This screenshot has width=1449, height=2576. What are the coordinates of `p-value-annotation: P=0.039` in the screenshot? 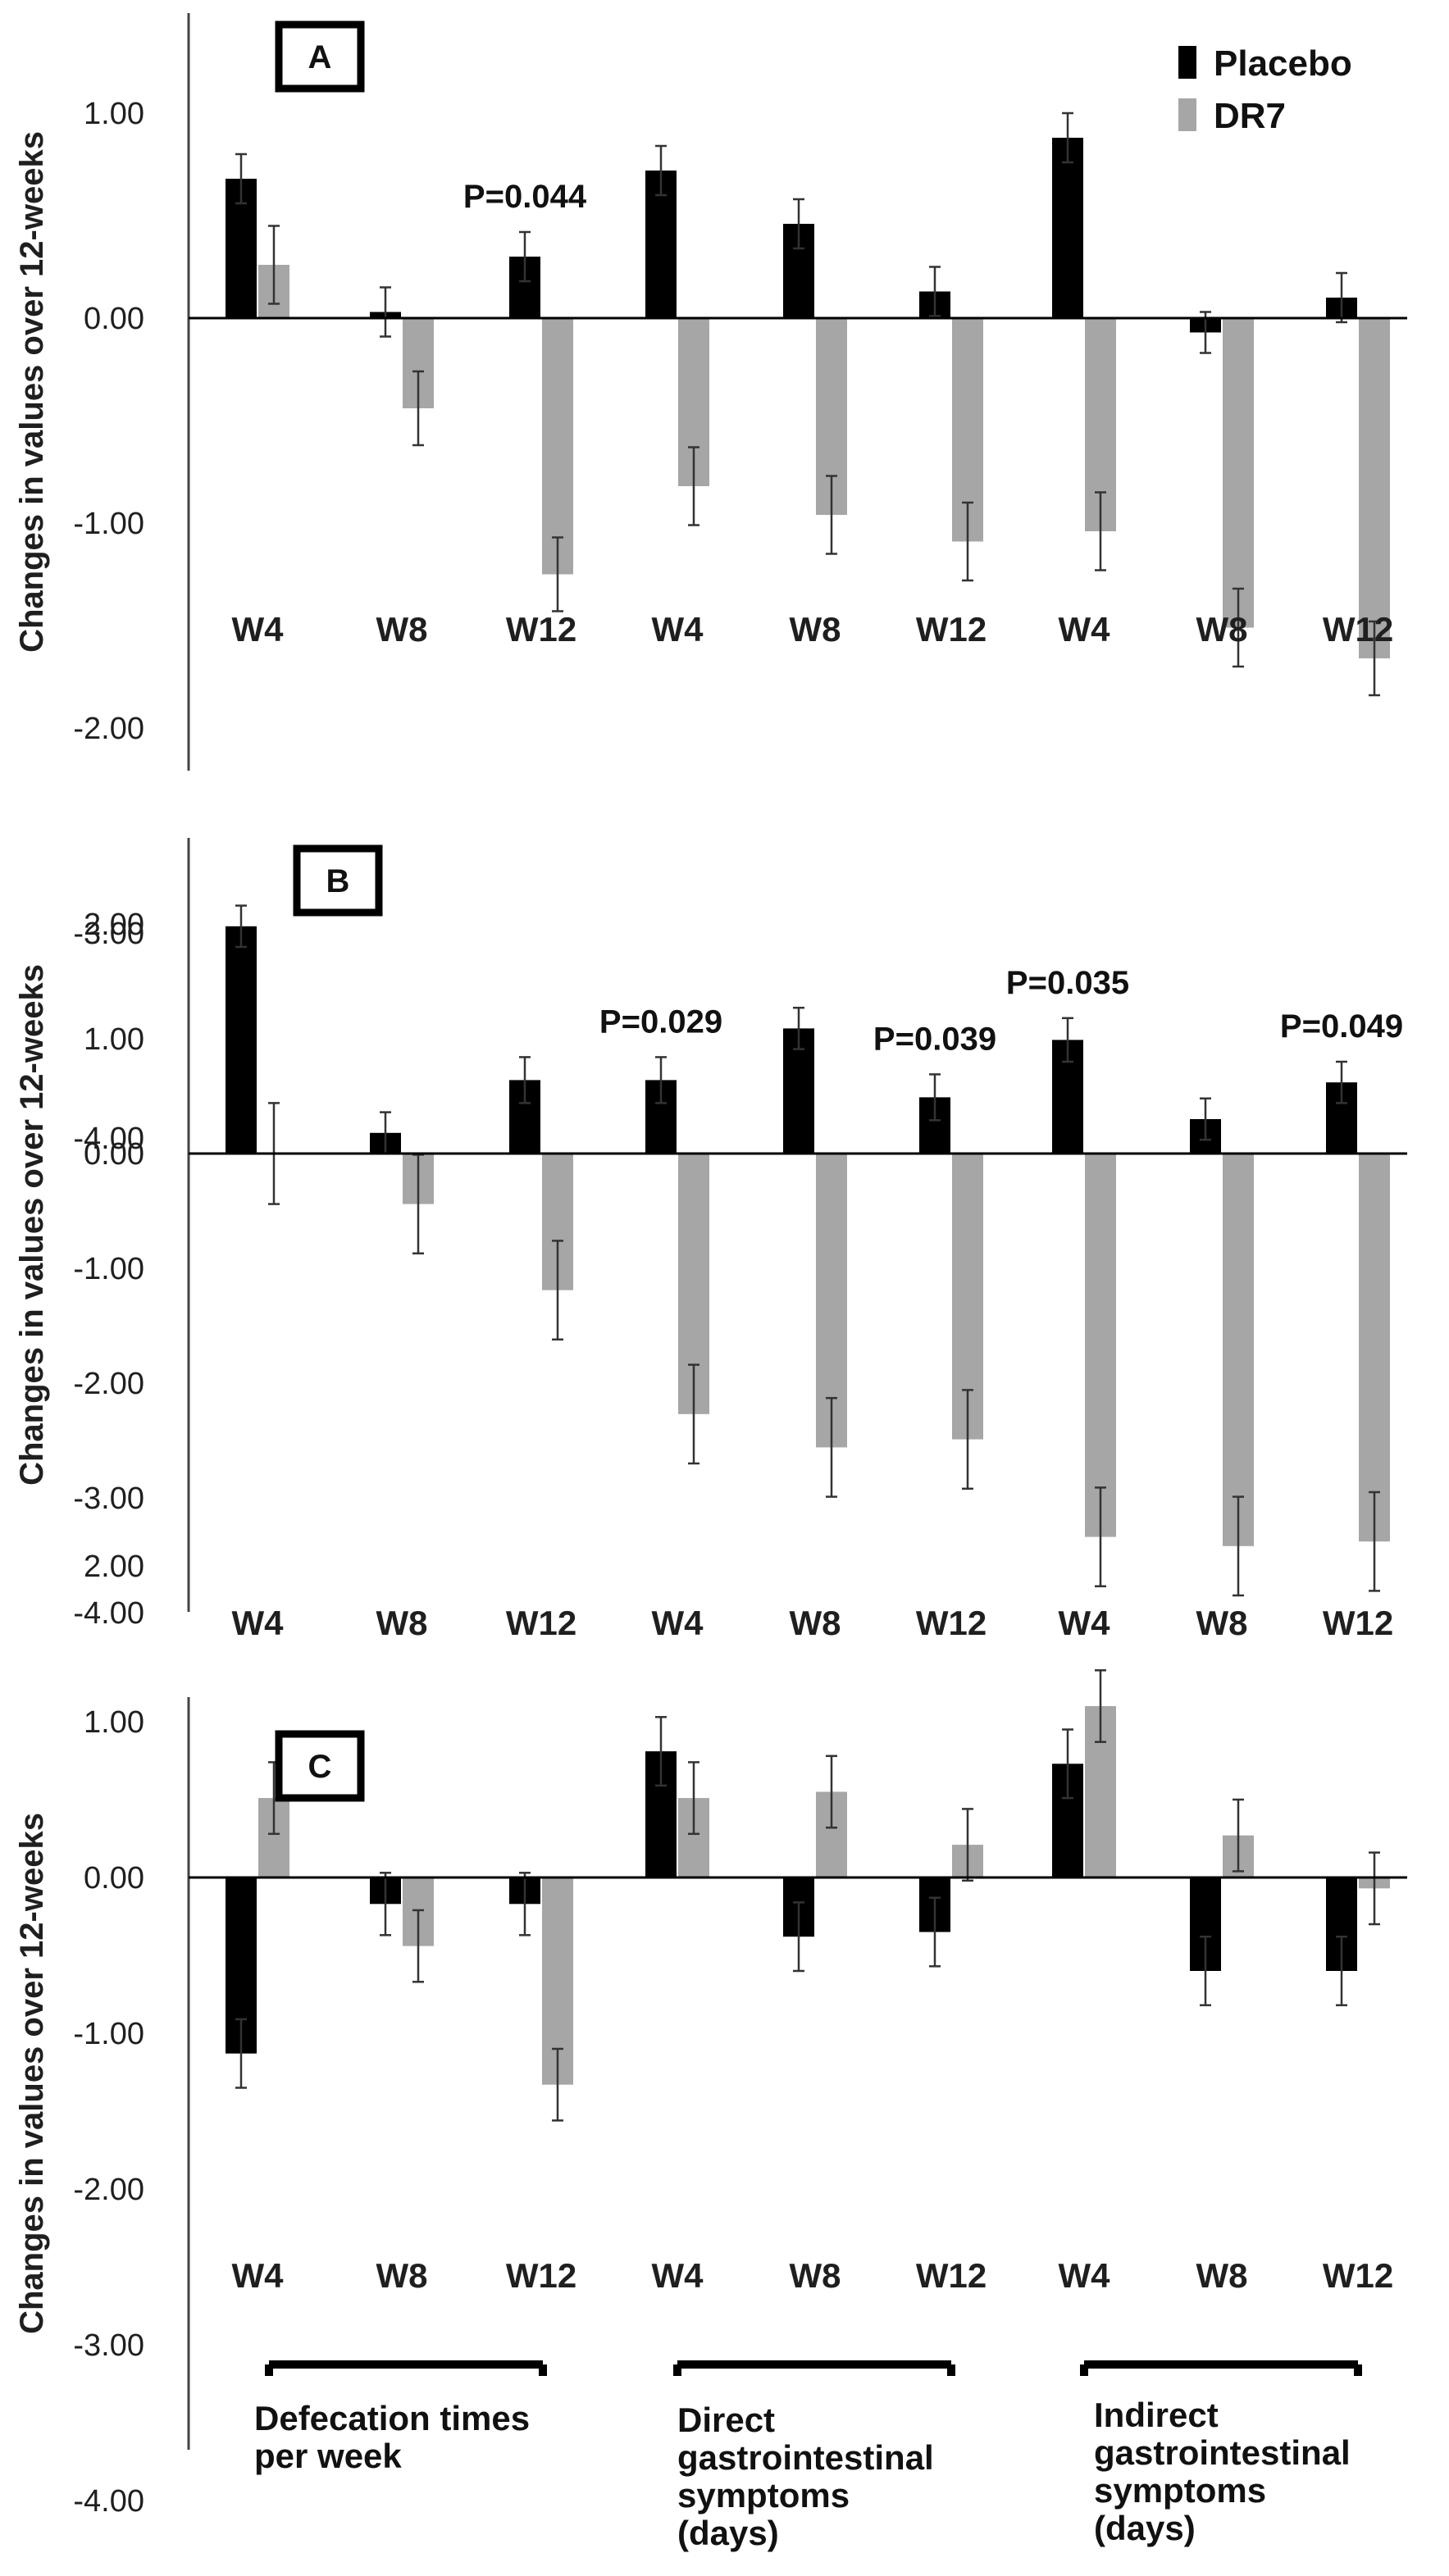 It's located at (934, 1039).